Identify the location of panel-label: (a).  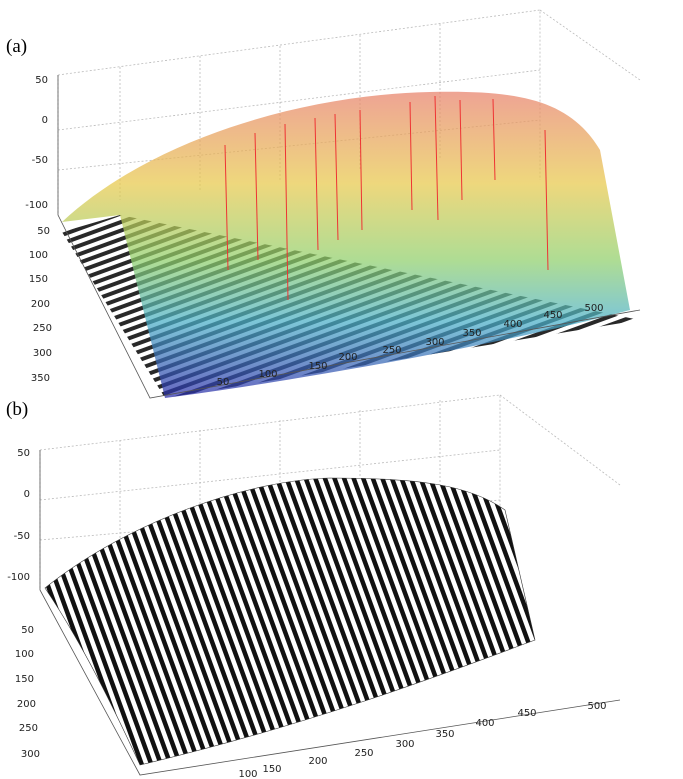
(16, 46).